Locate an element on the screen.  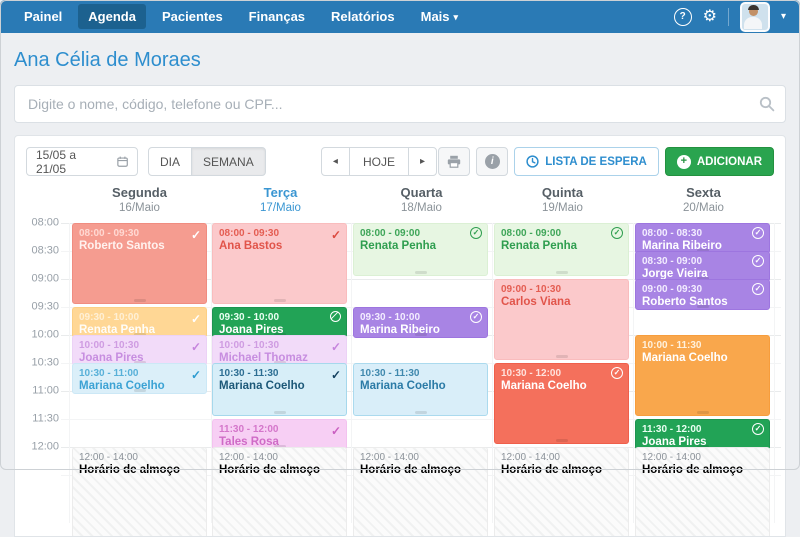
nav-item-agenda: Agenda is located at coordinates (112, 16).